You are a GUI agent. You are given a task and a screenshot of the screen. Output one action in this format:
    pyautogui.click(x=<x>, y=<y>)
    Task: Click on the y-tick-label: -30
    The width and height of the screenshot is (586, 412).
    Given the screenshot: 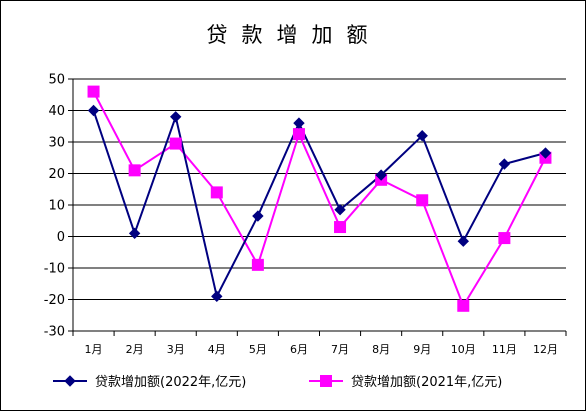 What is the action you would take?
    pyautogui.click(x=54, y=332)
    